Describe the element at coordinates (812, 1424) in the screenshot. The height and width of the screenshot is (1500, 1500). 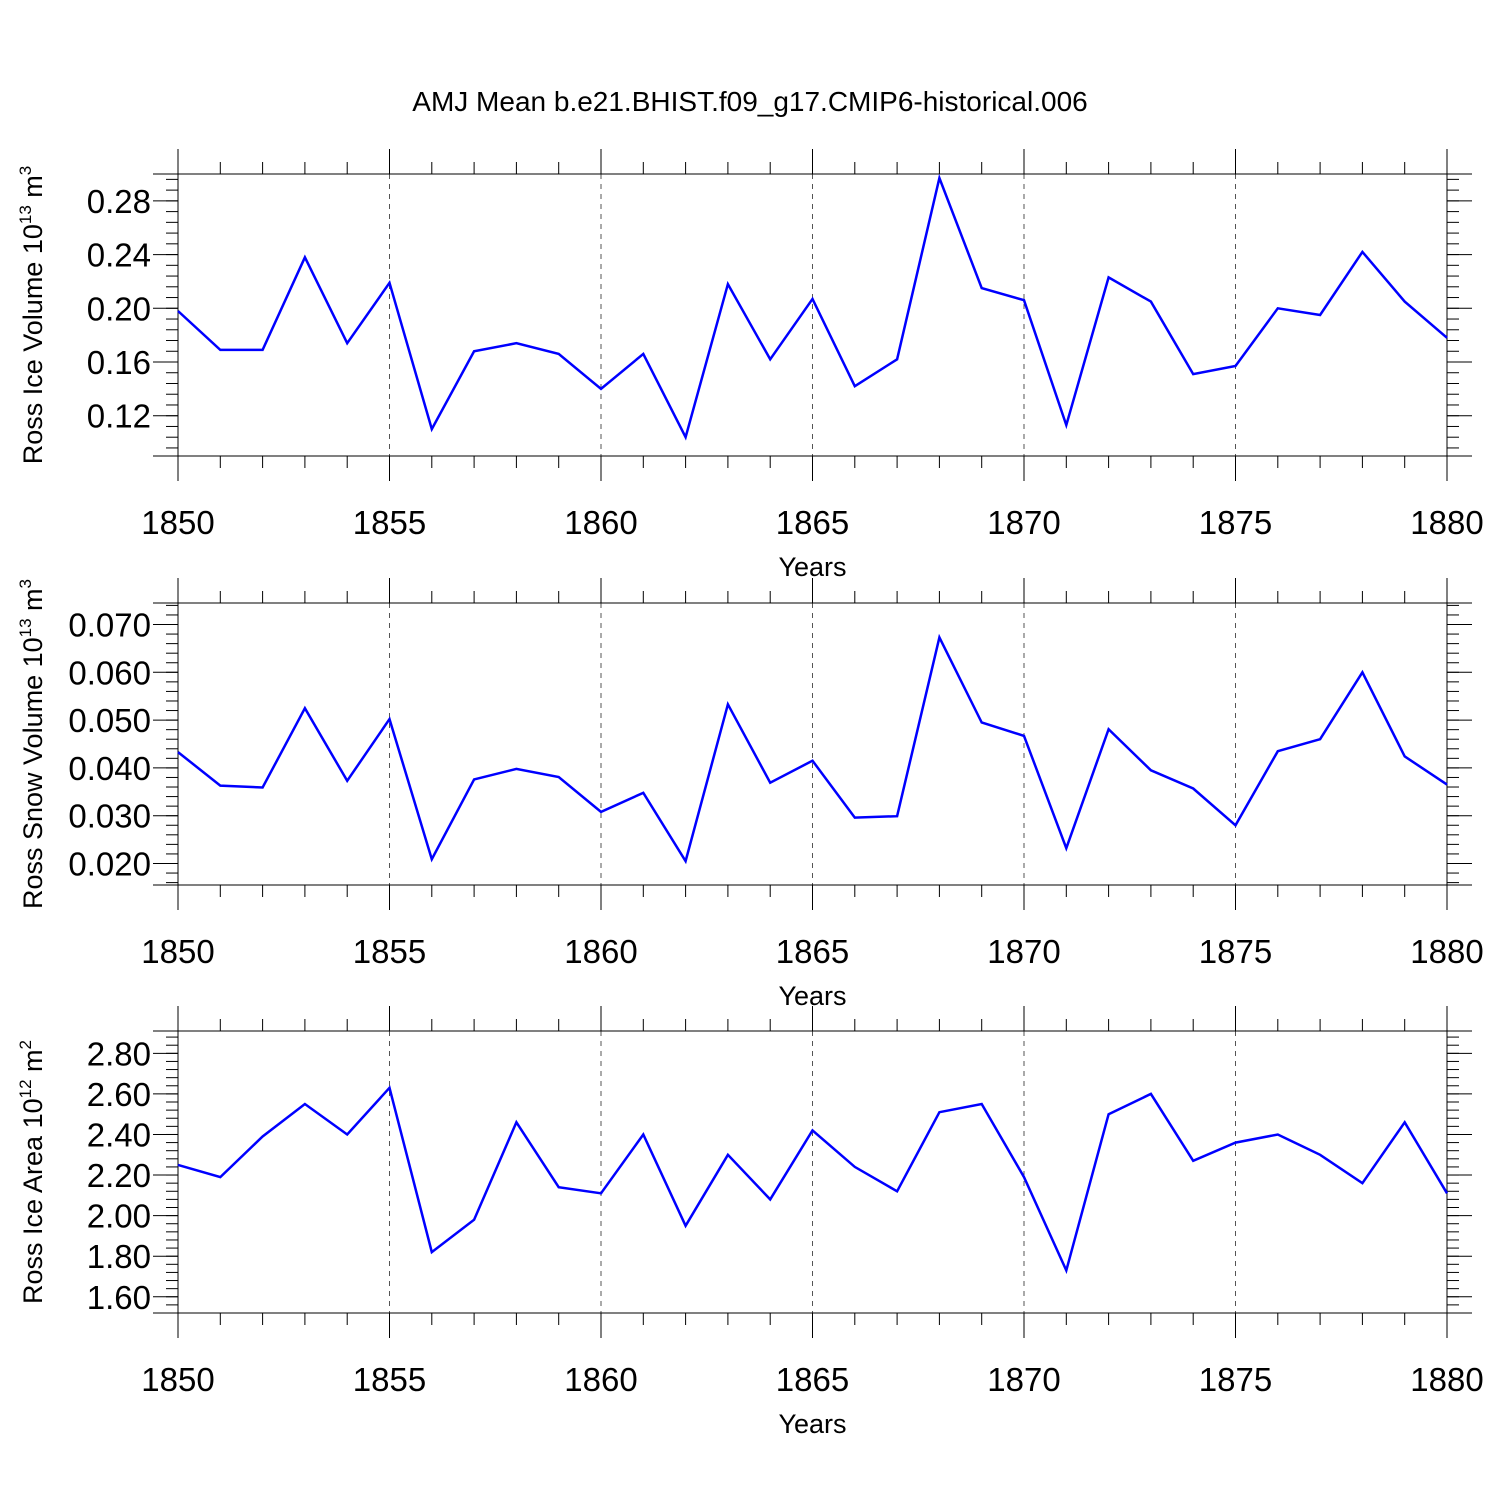
I see `ice-area-xlabel: Years` at that location.